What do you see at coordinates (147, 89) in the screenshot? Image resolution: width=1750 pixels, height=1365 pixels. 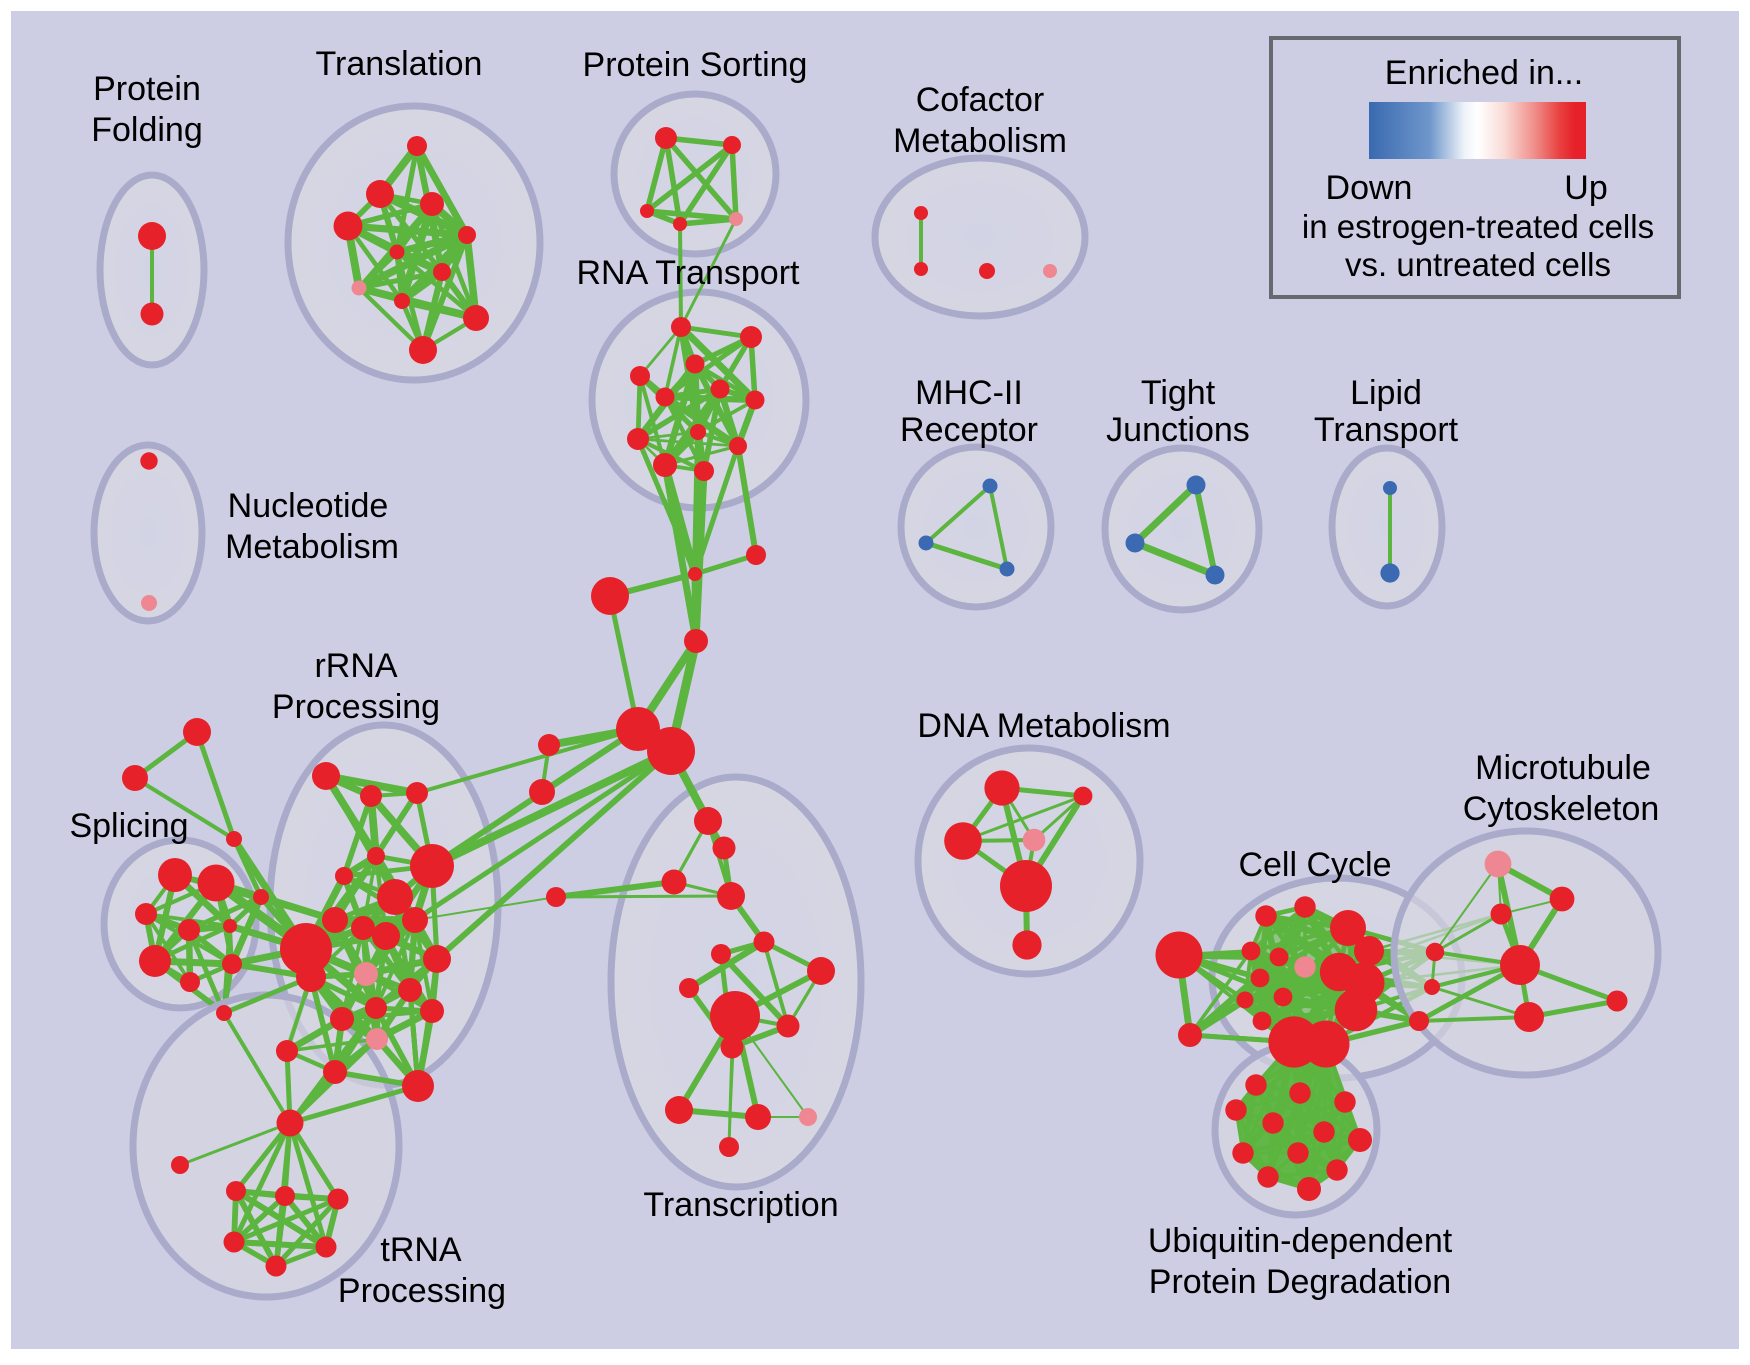 I see `svg-text: Protein` at bounding box center [147, 89].